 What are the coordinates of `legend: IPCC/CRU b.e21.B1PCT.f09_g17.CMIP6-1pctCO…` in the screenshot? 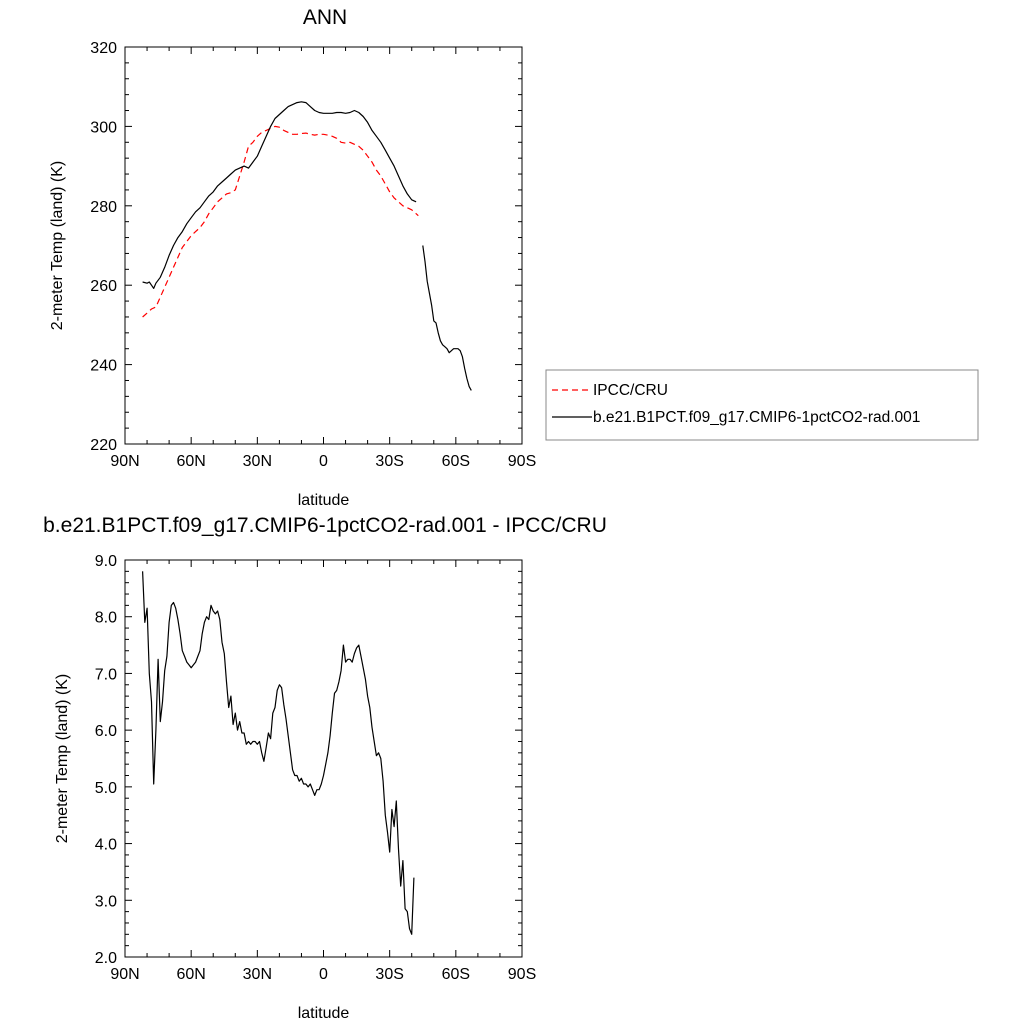 It's located at (762, 405).